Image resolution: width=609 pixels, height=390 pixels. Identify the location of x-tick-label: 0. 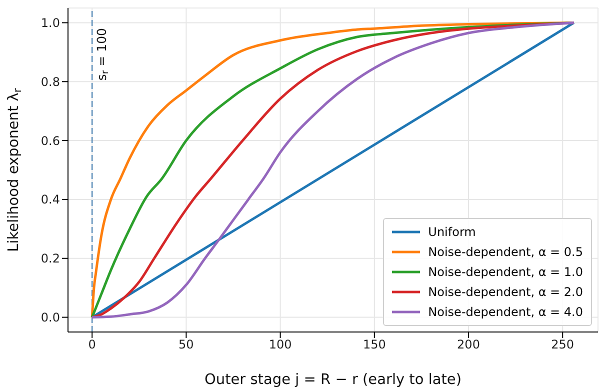
(92, 345).